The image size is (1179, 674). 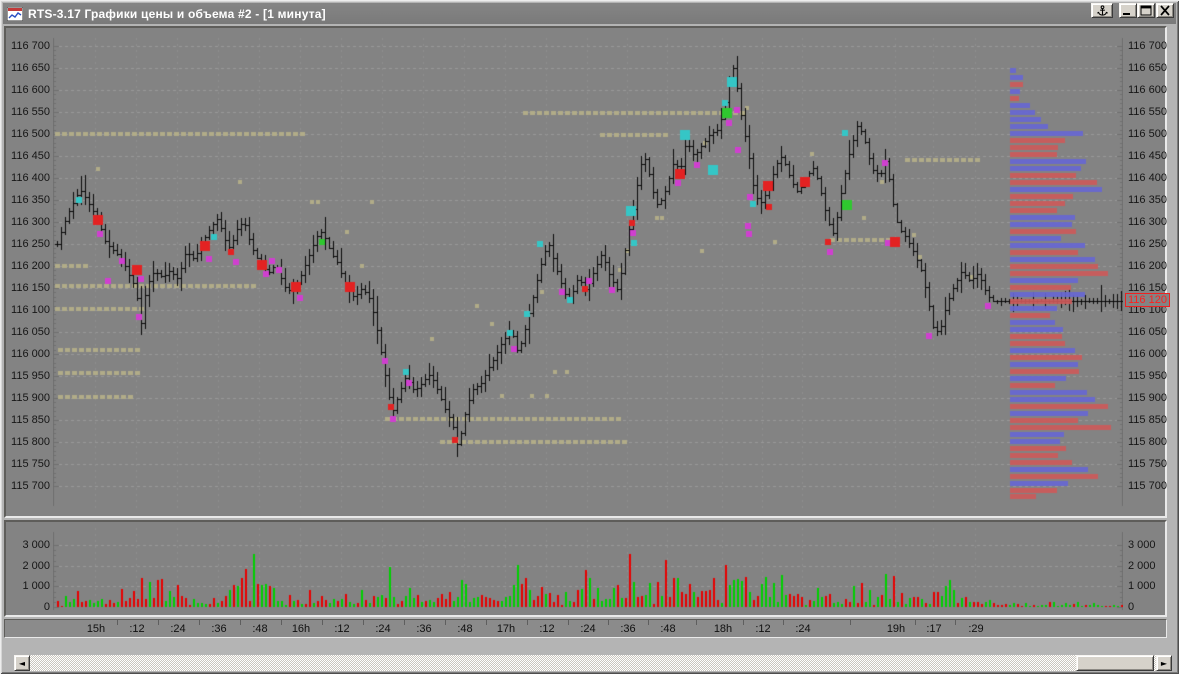 What do you see at coordinates (30, 310) in the screenshot?
I see `price-tick-label: 116 100` at bounding box center [30, 310].